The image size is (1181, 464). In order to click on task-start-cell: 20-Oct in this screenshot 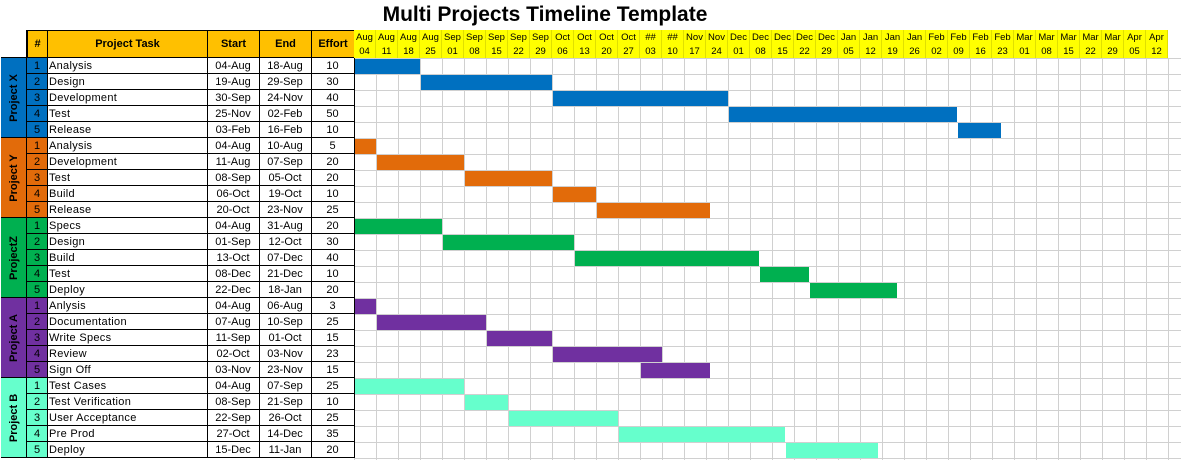, I will do `click(233, 210)`.